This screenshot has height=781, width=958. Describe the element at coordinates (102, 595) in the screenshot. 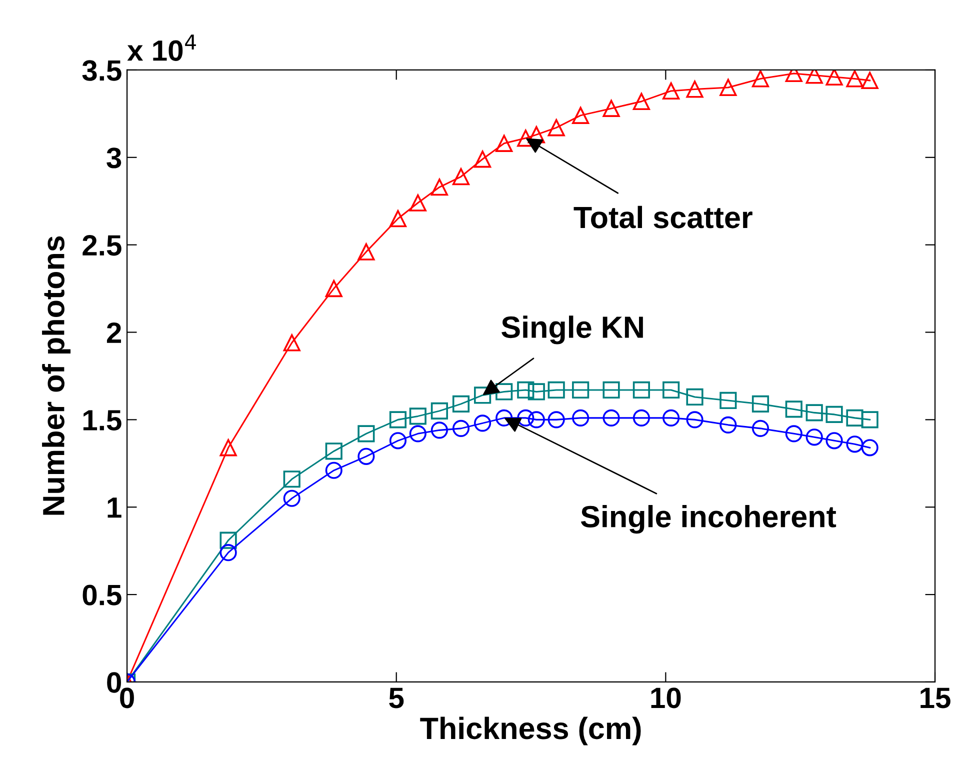

I see `y-tick-label: 0.5` at that location.